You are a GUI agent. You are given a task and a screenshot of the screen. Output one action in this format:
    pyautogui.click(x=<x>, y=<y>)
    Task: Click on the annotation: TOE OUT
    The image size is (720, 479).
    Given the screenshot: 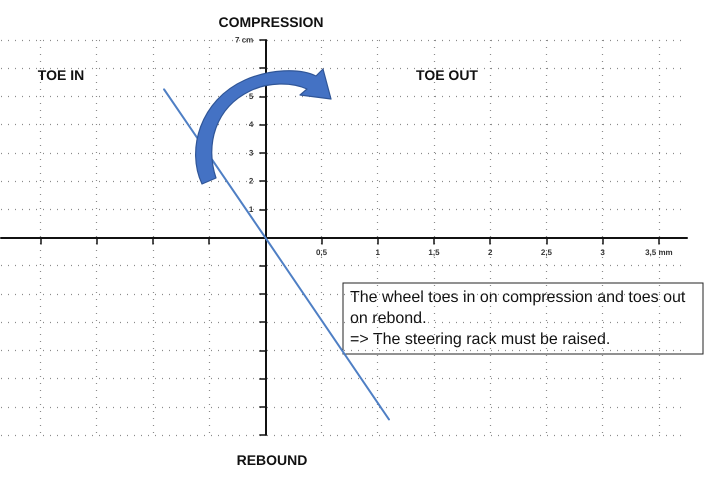 What is the action you would take?
    pyautogui.click(x=447, y=75)
    